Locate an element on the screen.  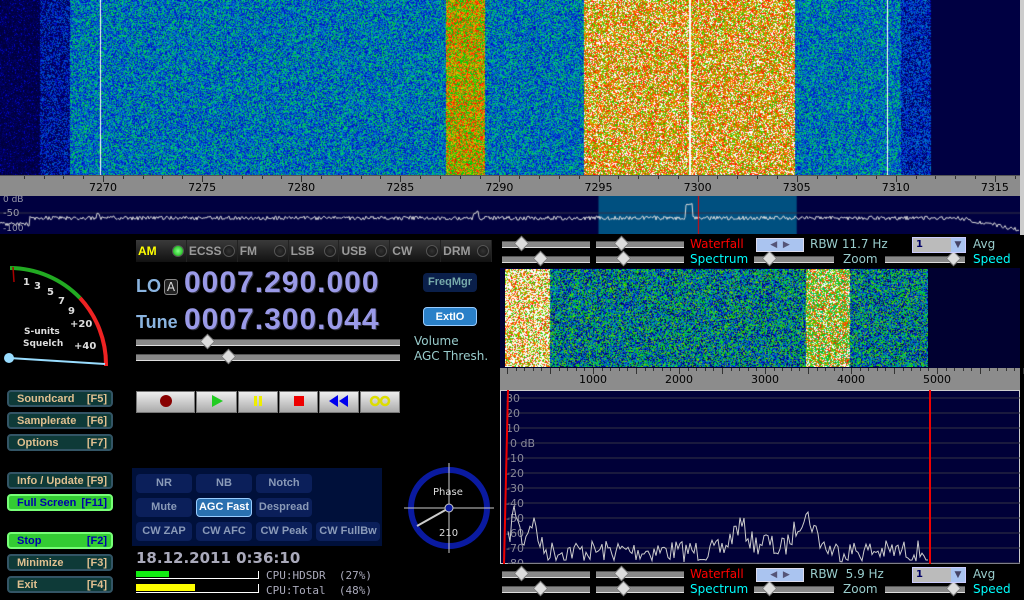
mode-lsb-button: LSB is located at coordinates (314, 251).